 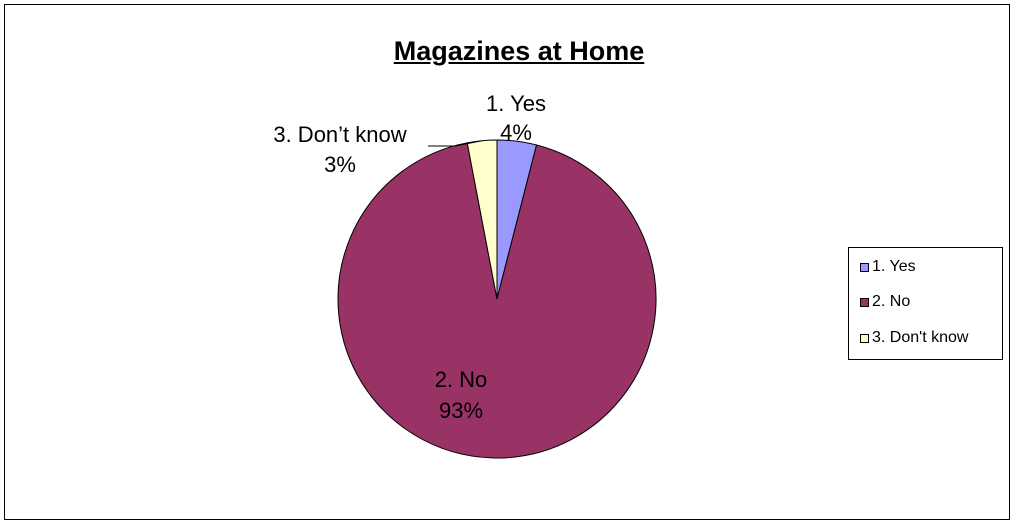 I want to click on legend-item-dont-know: 3. Don't know, so click(x=914, y=338).